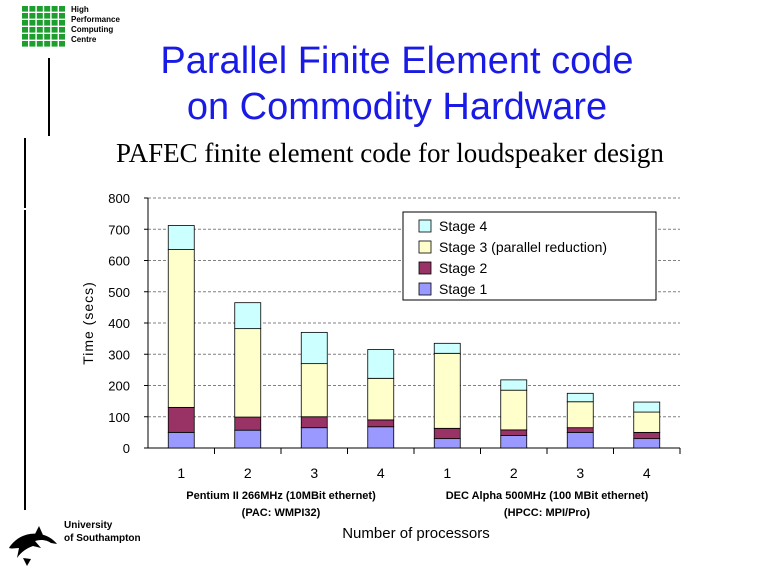 The height and width of the screenshot is (576, 768). I want to click on legend-label: Stage 3 (parallel reduction), so click(523, 247).